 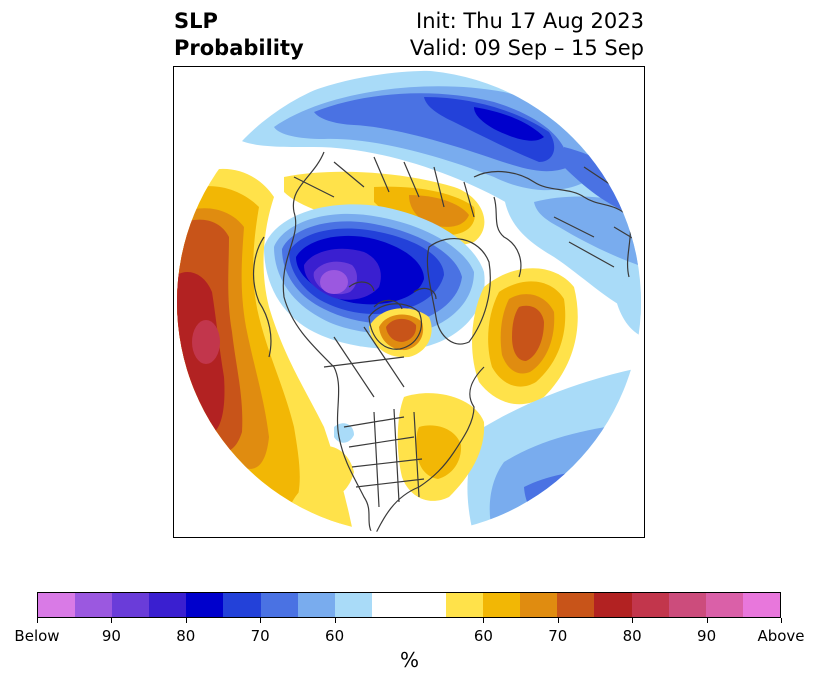 What do you see at coordinates (196, 21) in the screenshot?
I see `title-variable: SLP` at bounding box center [196, 21].